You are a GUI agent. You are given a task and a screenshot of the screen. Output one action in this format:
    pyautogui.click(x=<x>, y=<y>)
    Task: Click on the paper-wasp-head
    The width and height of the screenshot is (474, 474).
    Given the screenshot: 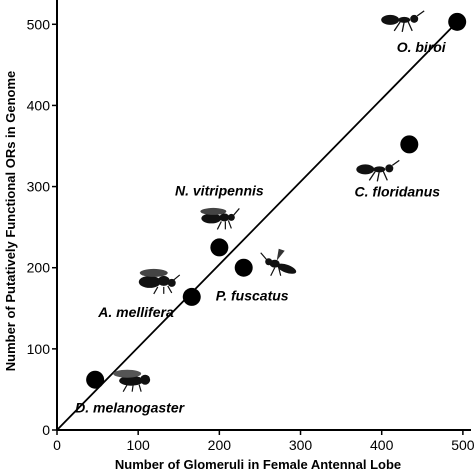 What is the action you would take?
    pyautogui.click(x=269, y=262)
    